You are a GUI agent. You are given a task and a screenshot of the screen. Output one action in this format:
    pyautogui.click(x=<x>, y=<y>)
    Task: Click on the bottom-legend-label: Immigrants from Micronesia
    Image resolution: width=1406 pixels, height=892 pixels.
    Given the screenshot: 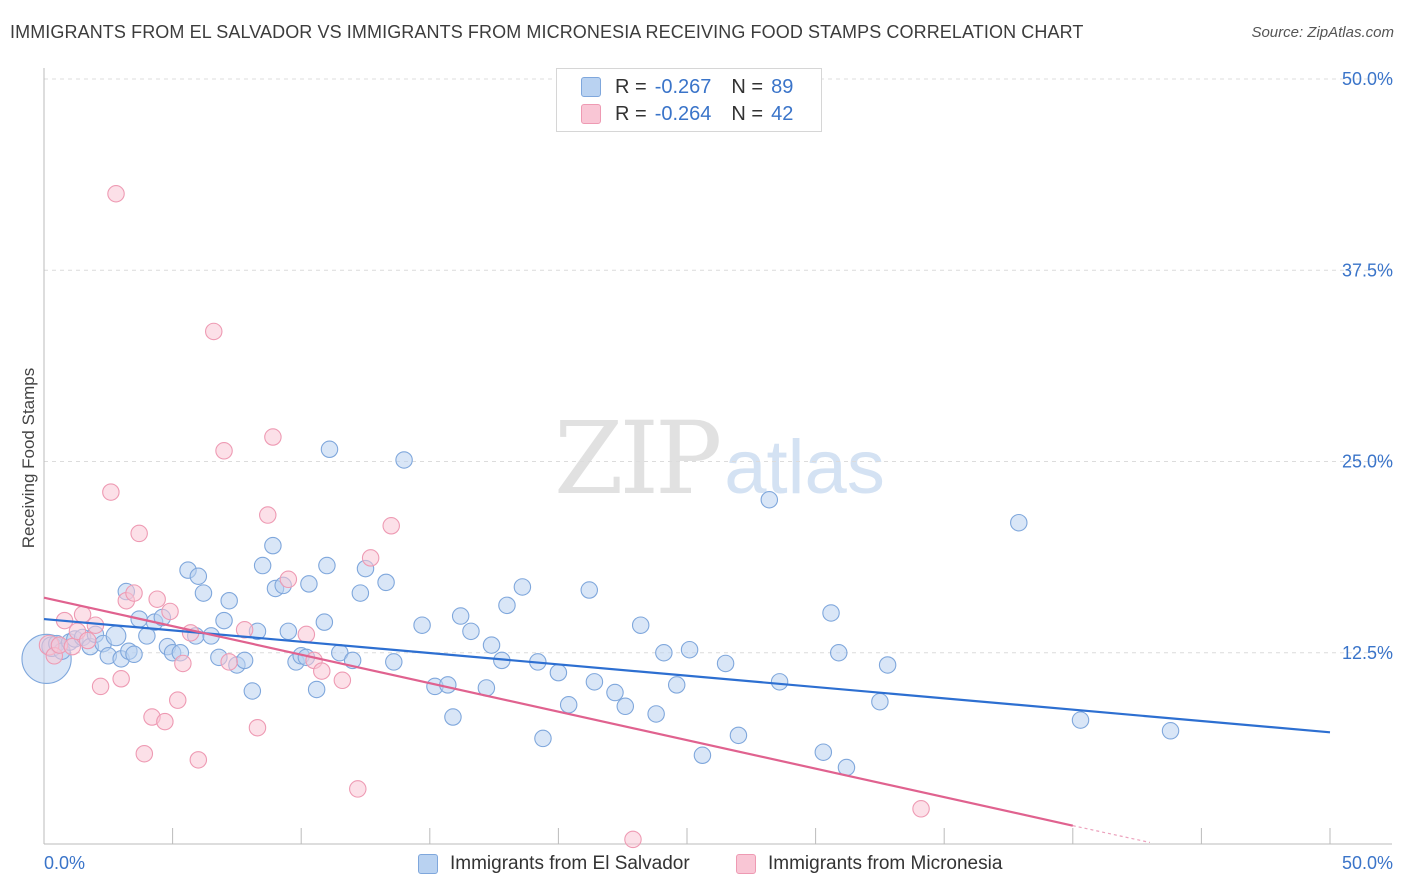 What is the action you would take?
    pyautogui.click(x=885, y=863)
    